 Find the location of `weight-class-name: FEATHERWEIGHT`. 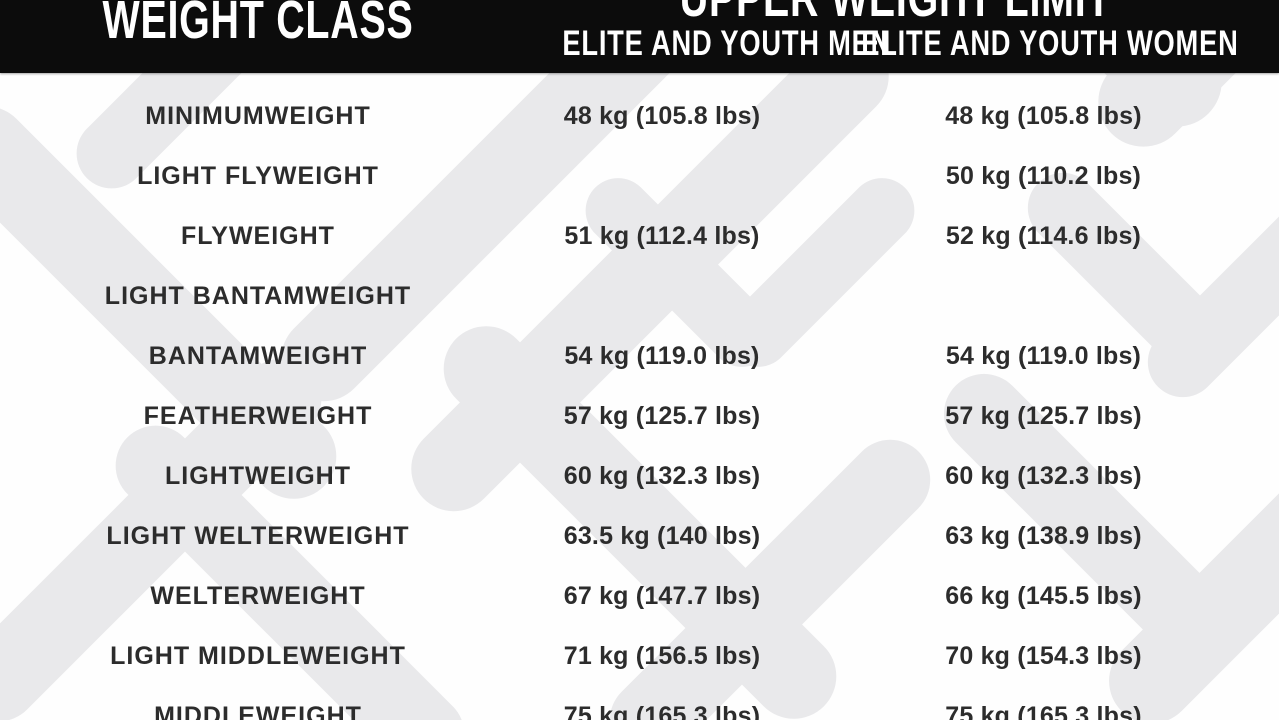

weight-class-name: FEATHERWEIGHT is located at coordinates (258, 416).